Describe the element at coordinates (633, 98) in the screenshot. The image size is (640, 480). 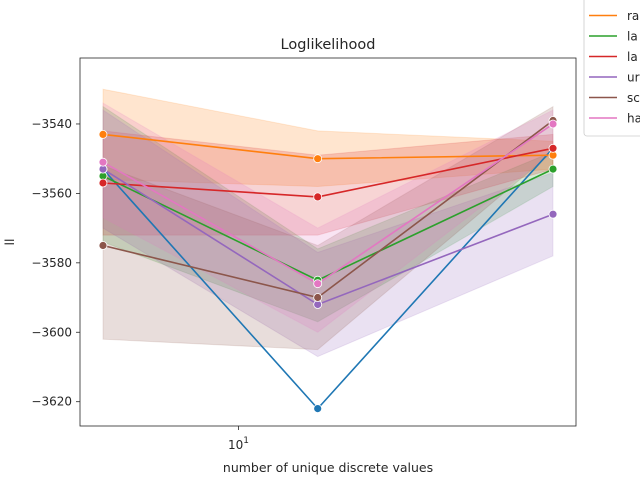
I see `legend-label-5: sc` at that location.